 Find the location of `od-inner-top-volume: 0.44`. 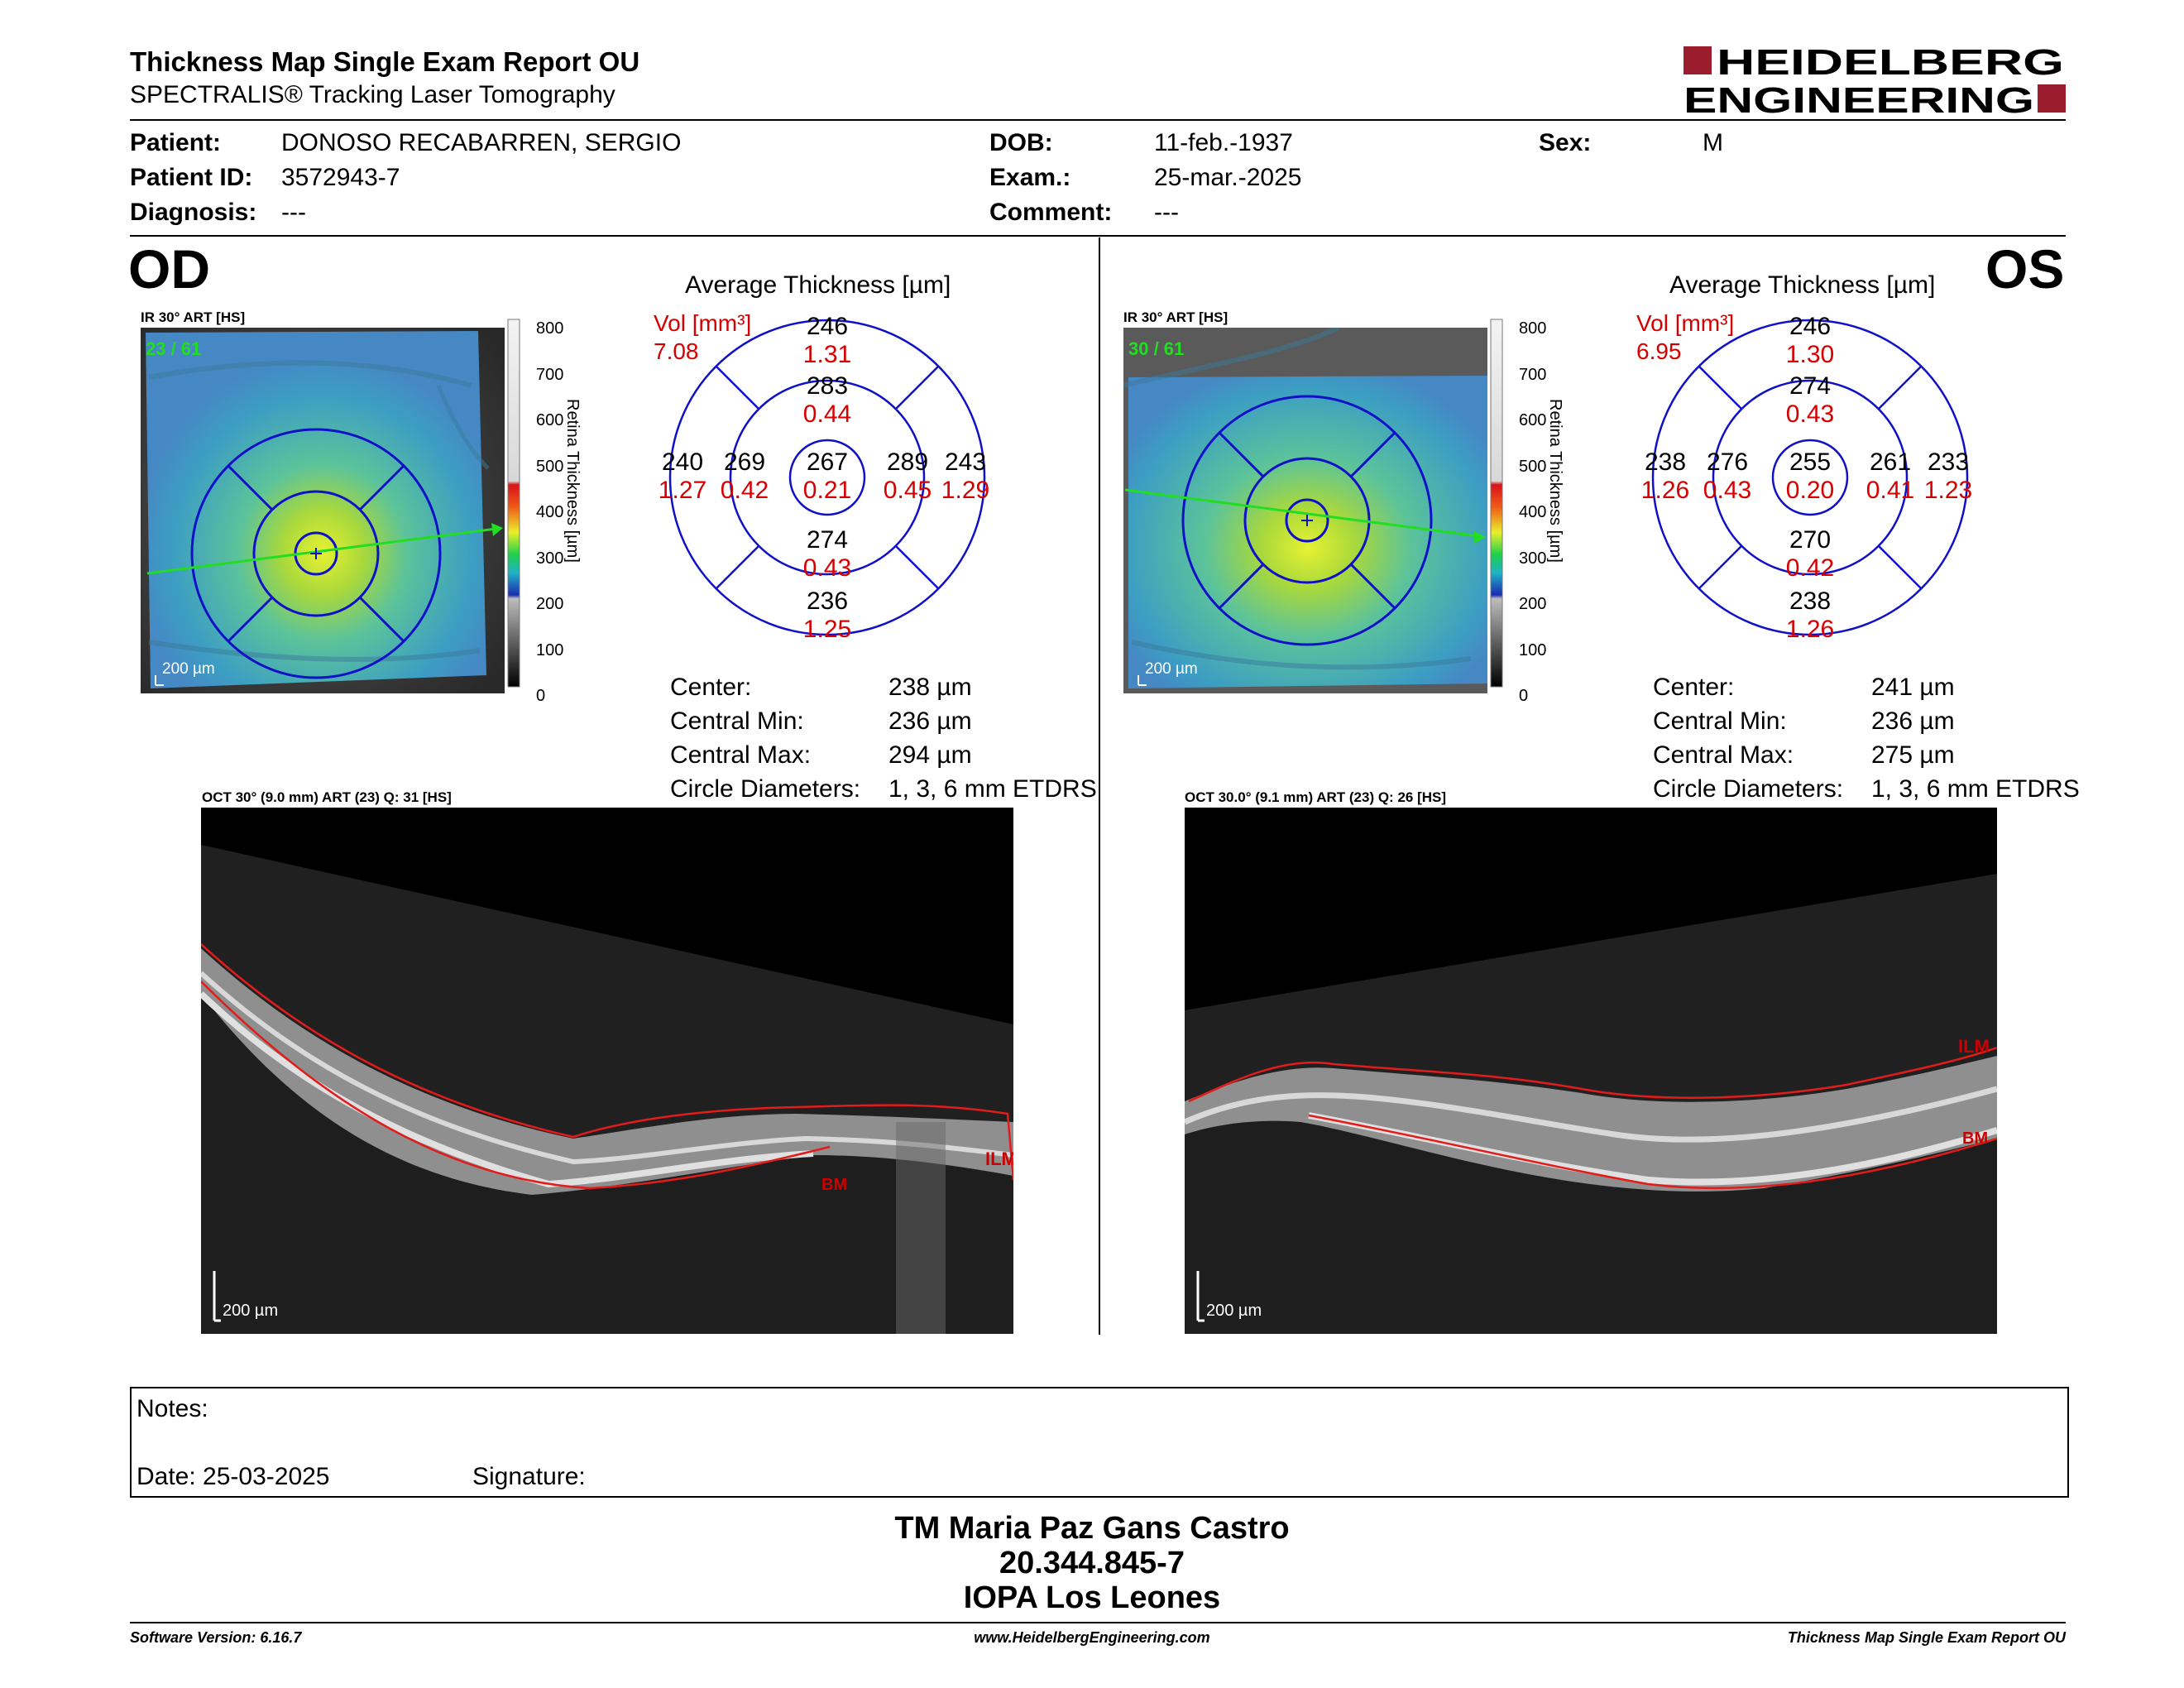

od-inner-top-volume: 0.44 is located at coordinates (827, 414).